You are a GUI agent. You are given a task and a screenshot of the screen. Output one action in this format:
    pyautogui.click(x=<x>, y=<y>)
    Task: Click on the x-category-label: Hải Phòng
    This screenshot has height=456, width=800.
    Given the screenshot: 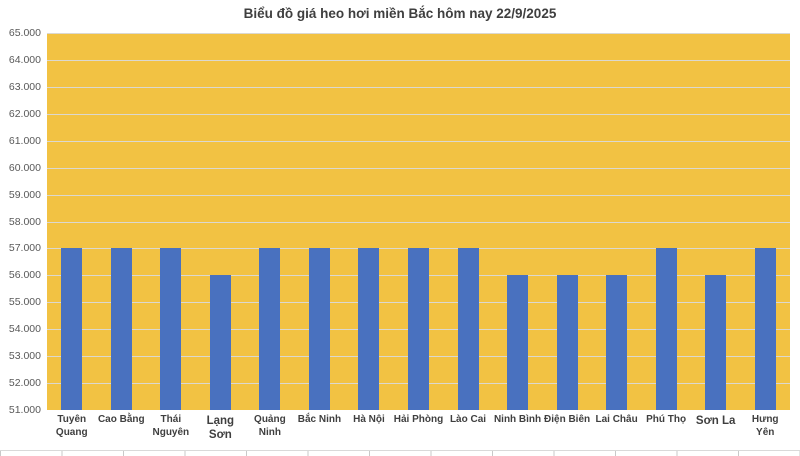 What is the action you would take?
    pyautogui.click(x=418, y=419)
    